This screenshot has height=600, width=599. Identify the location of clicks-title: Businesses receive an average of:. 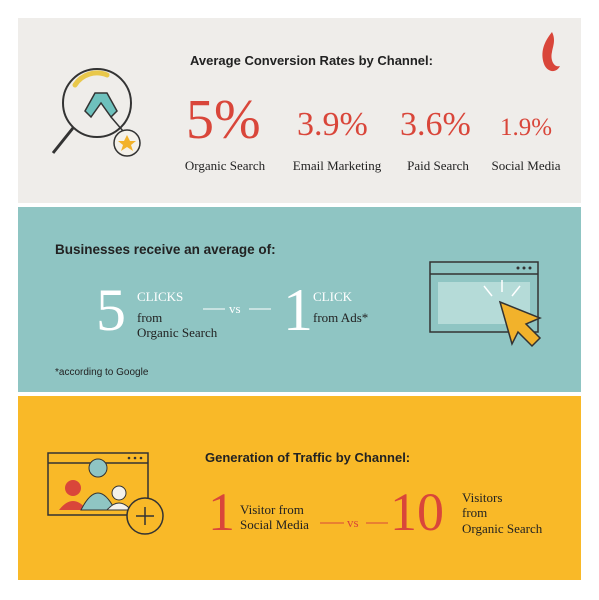
(165, 249).